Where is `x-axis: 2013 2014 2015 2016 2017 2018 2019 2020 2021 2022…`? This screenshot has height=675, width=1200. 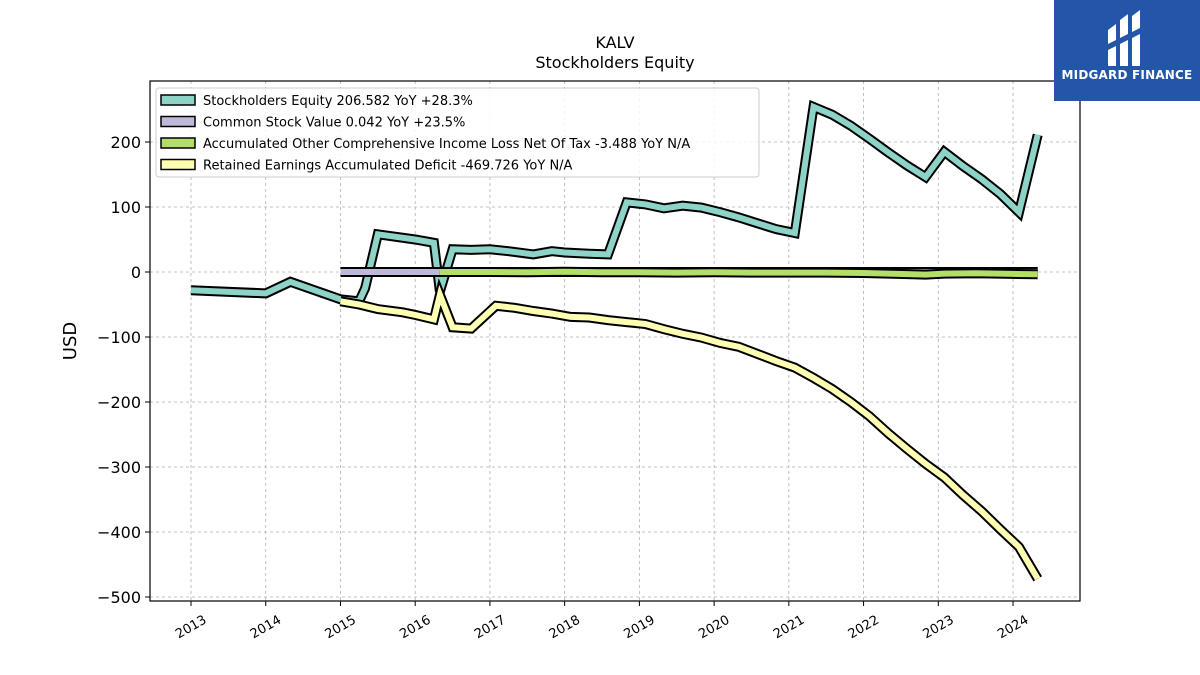 x-axis: 2013 2014 2015 2016 2017 2018 2019 2020 2021 2022… is located at coordinates (602, 621).